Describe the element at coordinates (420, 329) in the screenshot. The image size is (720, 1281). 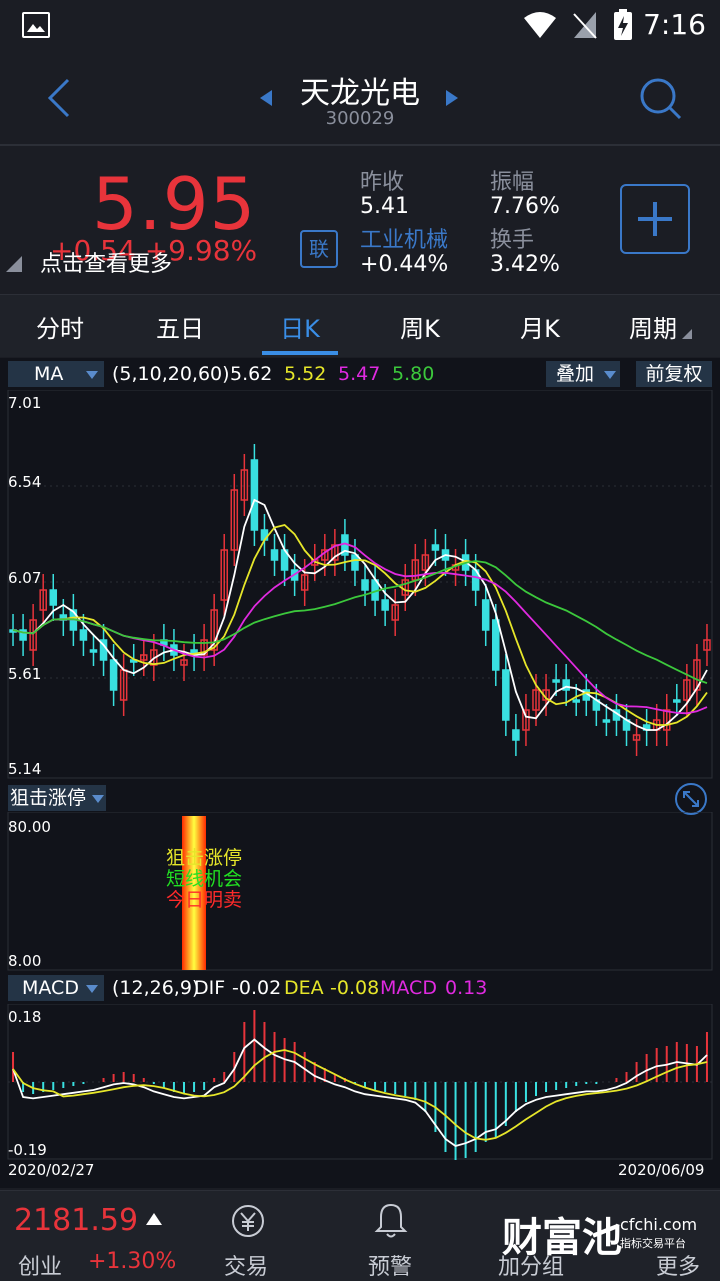
I see `tab-weekly-k: 周K` at that location.